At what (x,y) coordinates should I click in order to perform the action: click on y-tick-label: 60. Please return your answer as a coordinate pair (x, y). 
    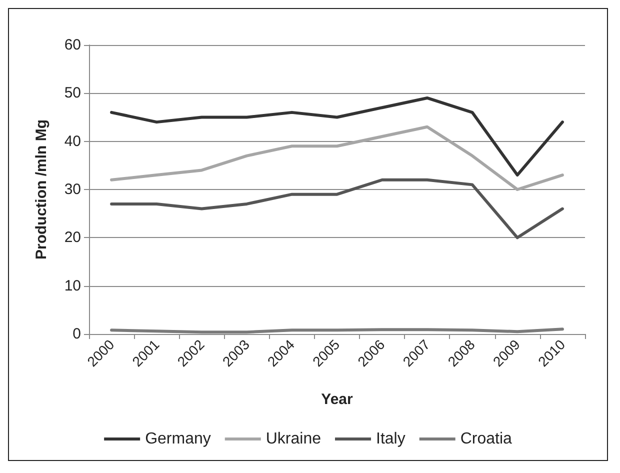
    Looking at the image, I should click on (72, 45).